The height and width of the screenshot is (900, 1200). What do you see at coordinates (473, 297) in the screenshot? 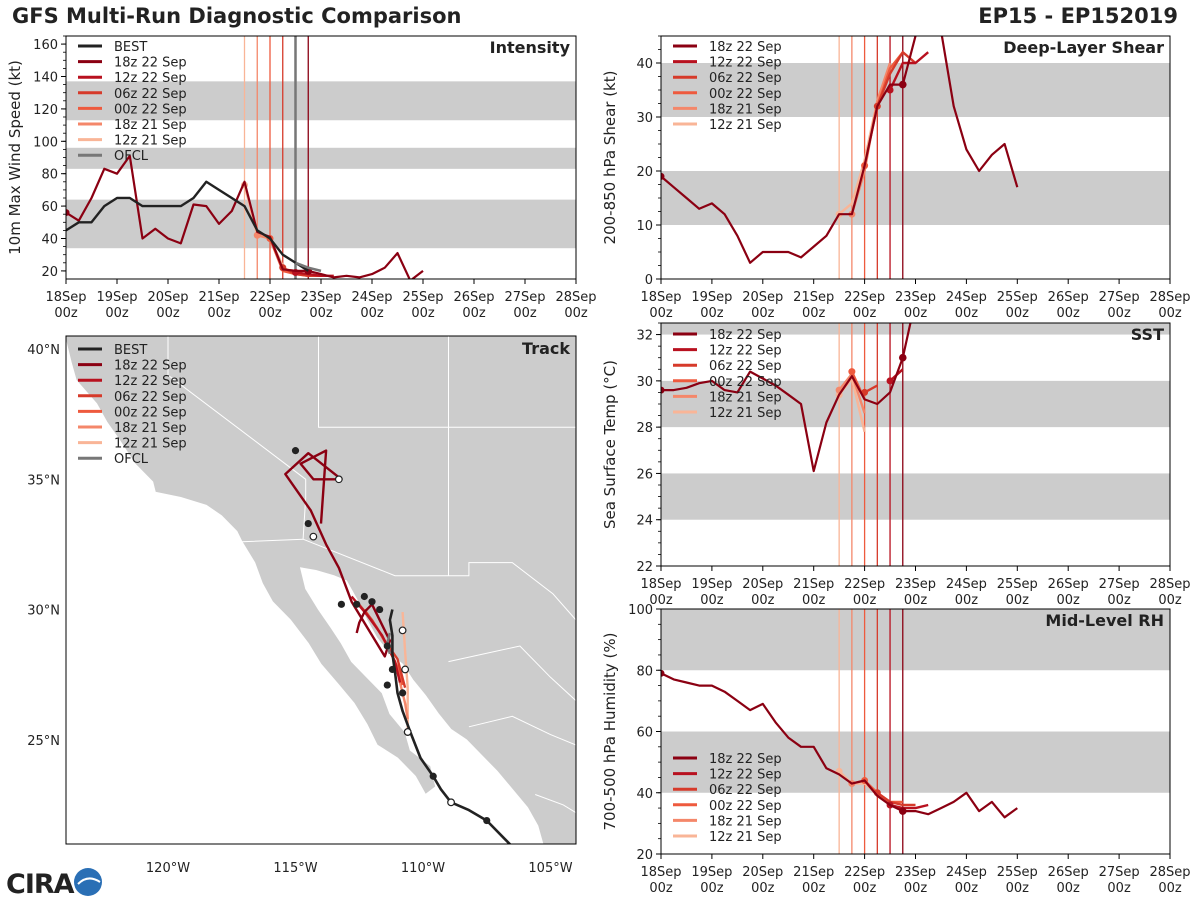
I see `xtick-label-intensity: 26Sep` at bounding box center [473, 297].